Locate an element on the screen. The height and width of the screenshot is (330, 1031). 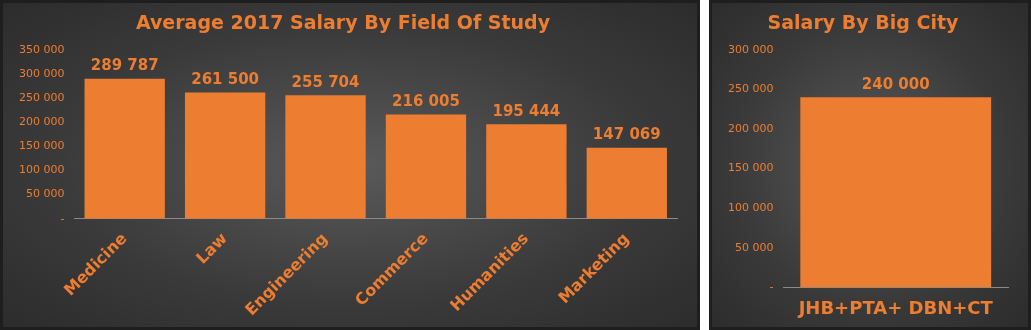
data-label: 255 704 is located at coordinates (325, 81).